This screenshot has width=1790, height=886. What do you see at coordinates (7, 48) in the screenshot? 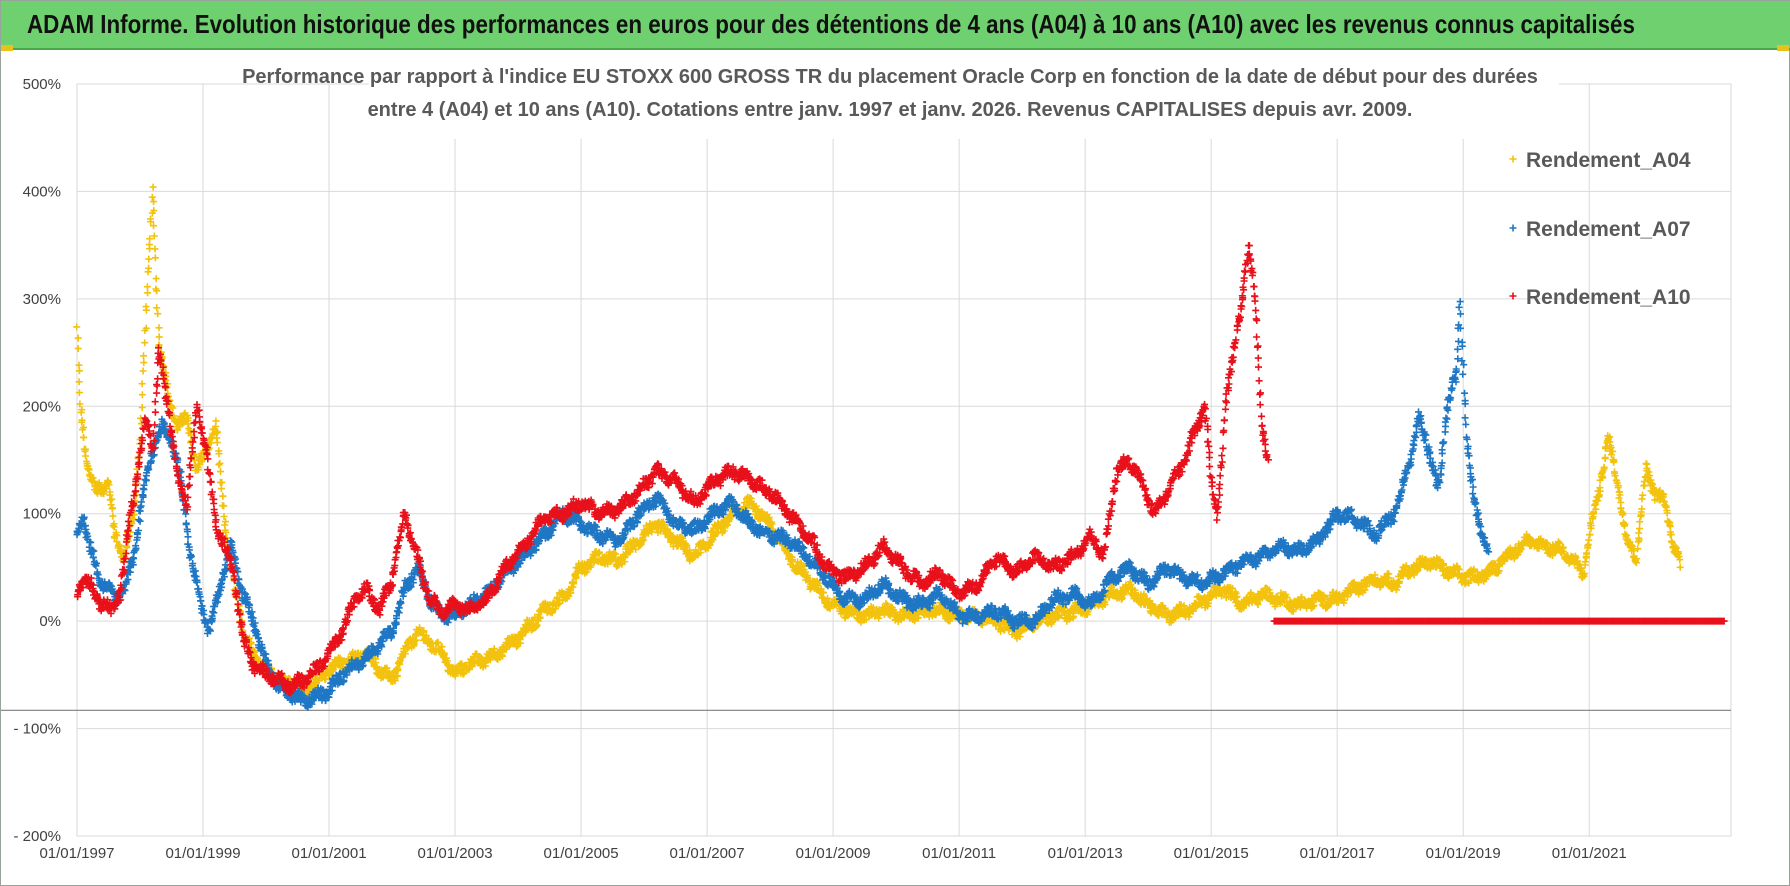
I see `corner-accent-left` at bounding box center [7, 48].